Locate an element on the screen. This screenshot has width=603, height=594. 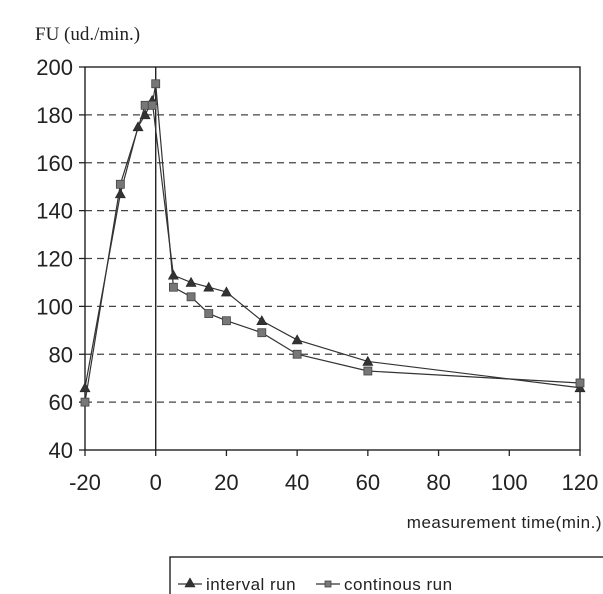
y-tick-label: 60 is located at coordinates (61, 402).